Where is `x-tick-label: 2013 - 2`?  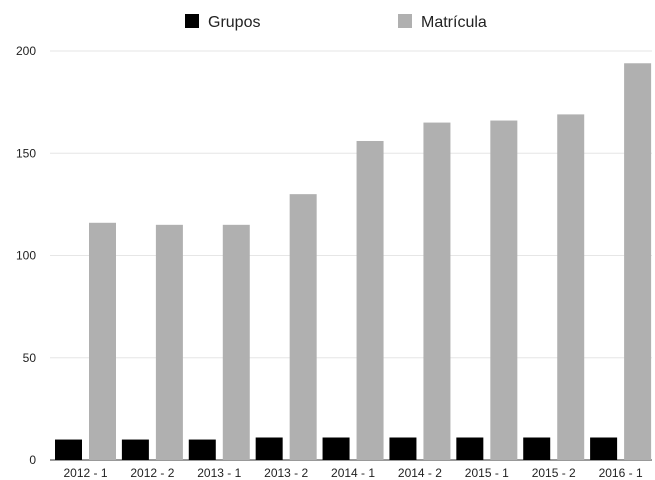 x-tick-label: 2013 - 2 is located at coordinates (286, 473).